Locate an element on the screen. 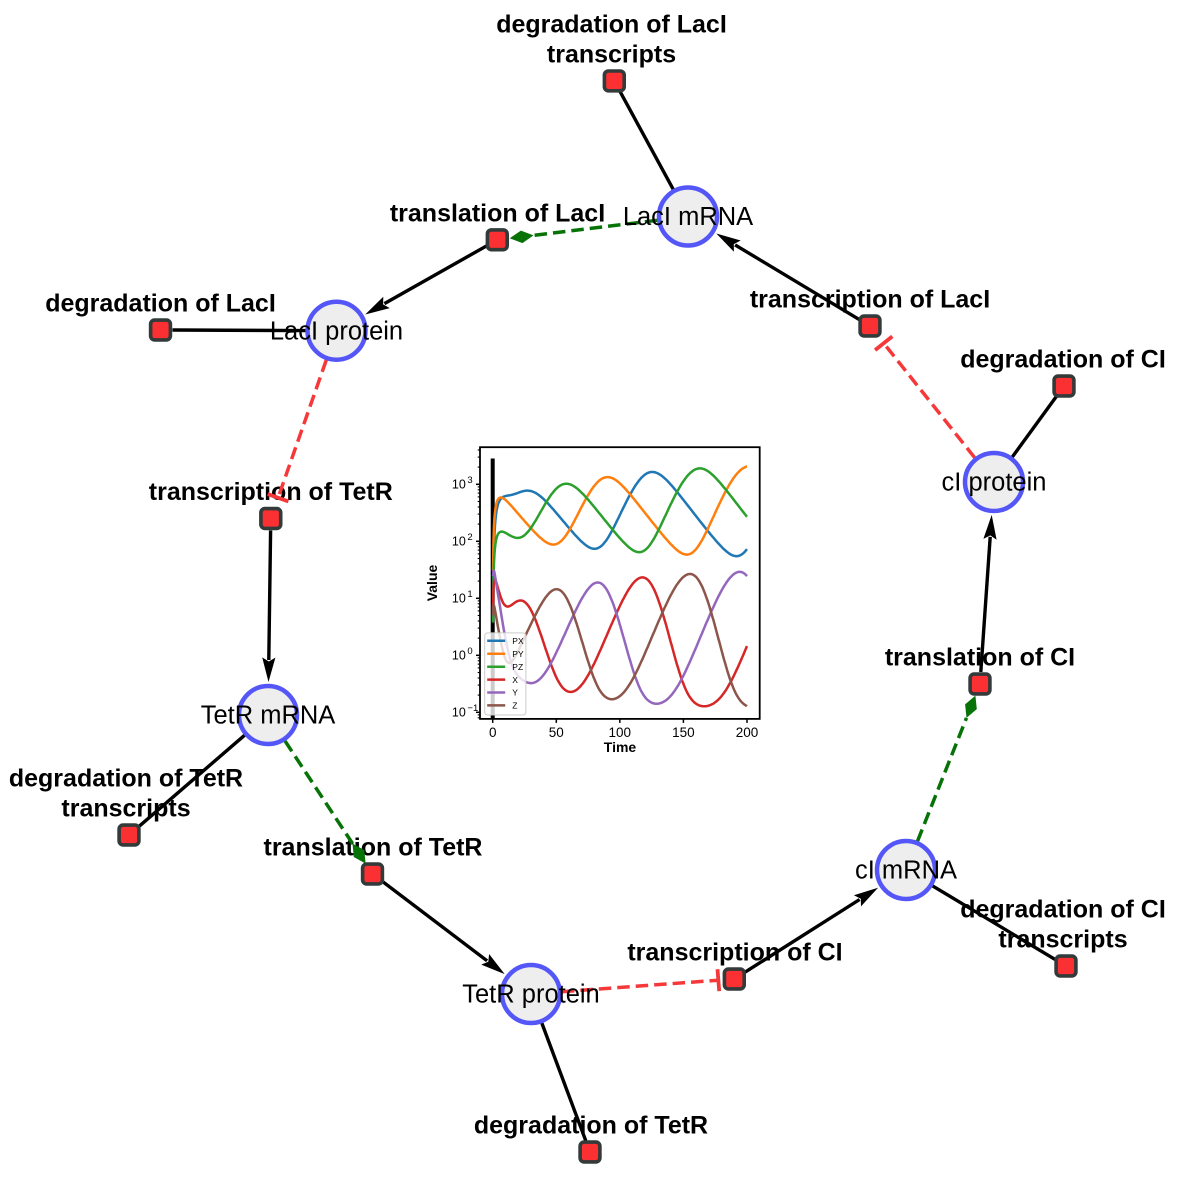 The height and width of the screenshot is (1200, 1189). svg-text: 50 is located at coordinates (556, 732).